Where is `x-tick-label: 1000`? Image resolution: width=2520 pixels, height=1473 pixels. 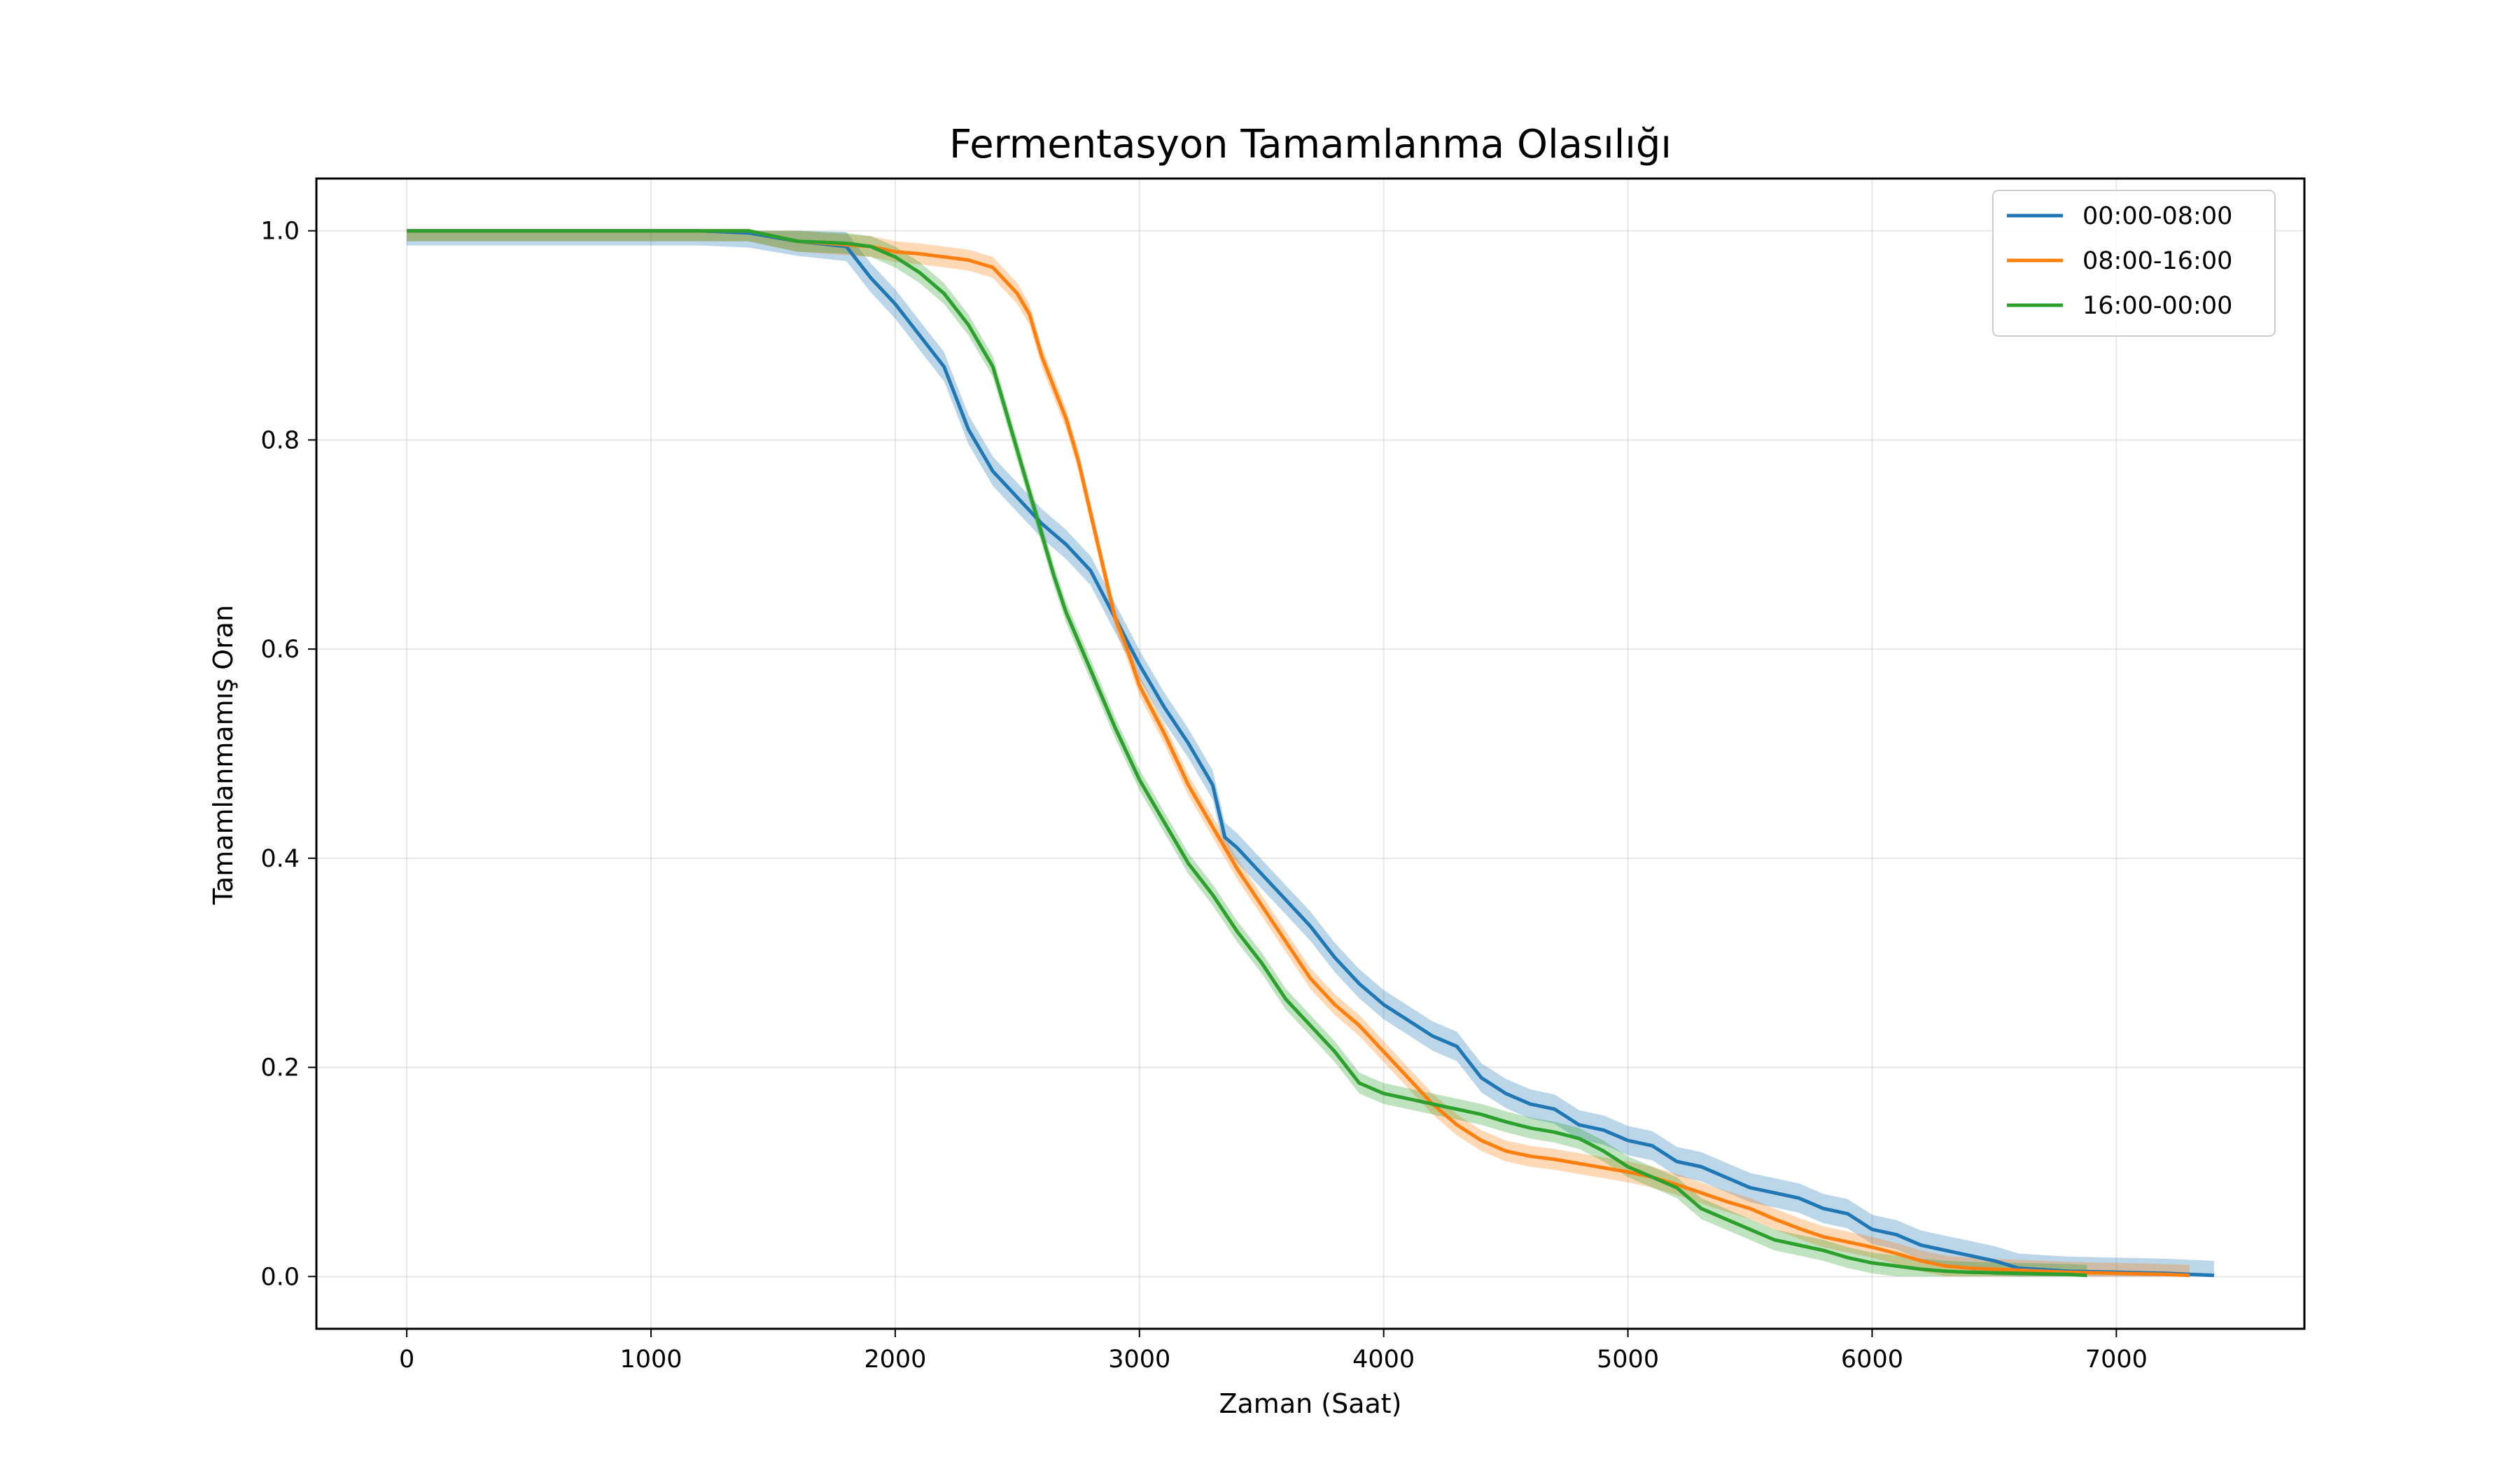
x-tick-label: 1000 is located at coordinates (651, 1360).